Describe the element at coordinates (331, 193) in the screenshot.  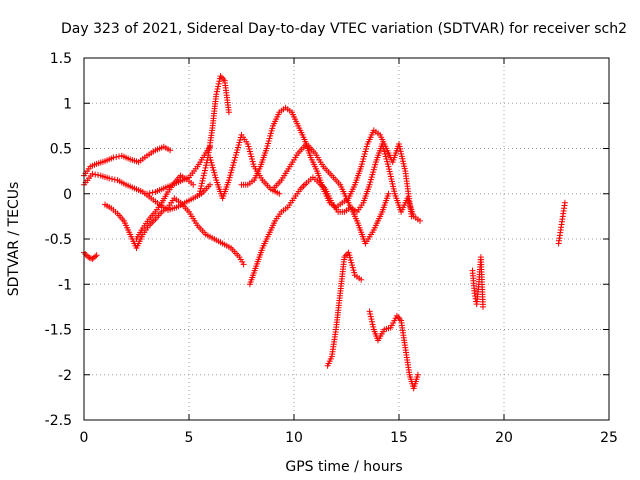
I see `series-track-k` at that location.